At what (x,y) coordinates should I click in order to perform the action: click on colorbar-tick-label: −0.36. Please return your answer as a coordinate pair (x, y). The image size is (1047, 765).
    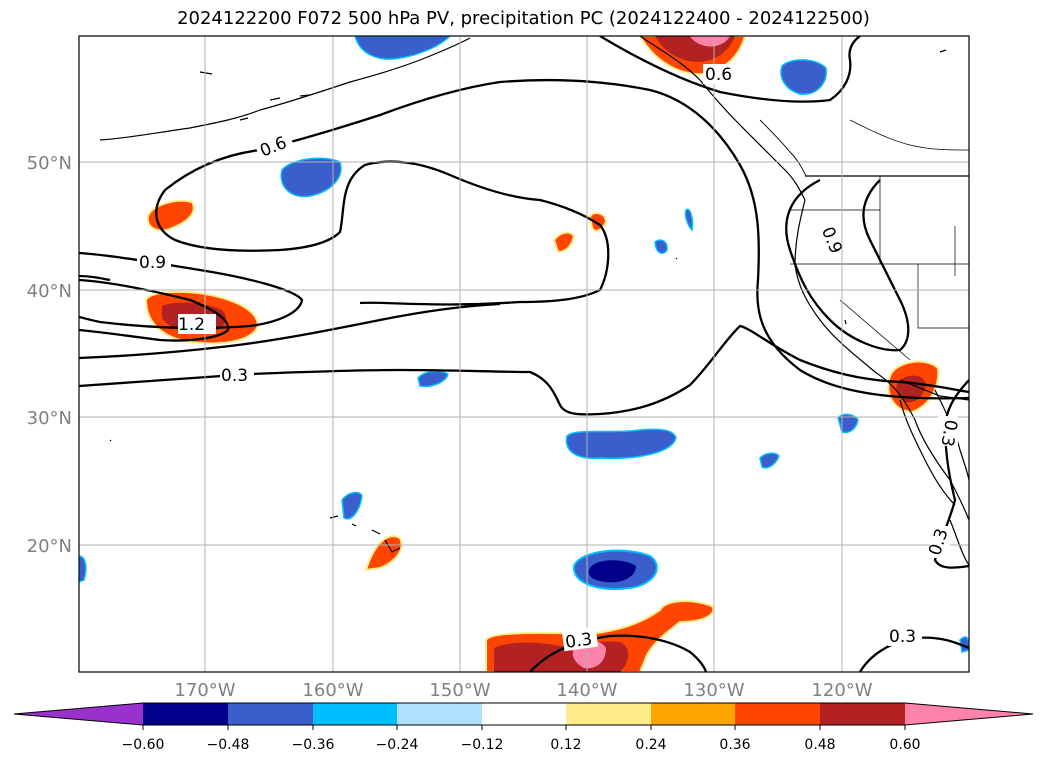
    Looking at the image, I should click on (313, 745).